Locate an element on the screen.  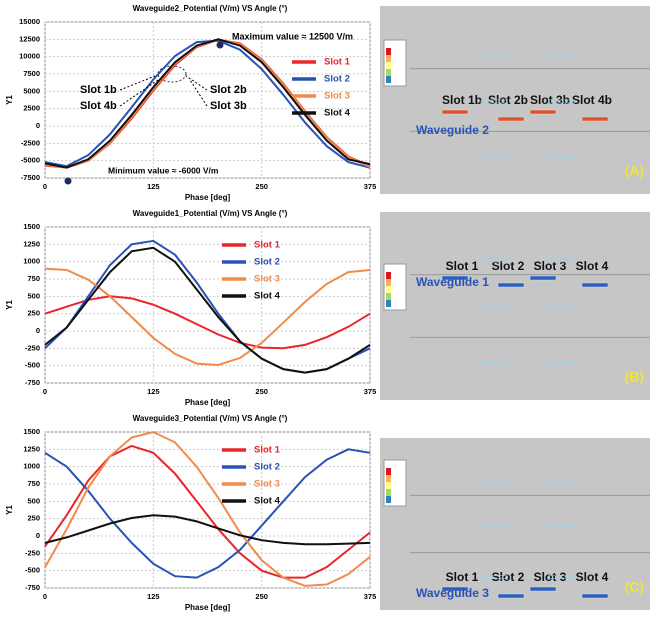
y-tick-label: 500 is located at coordinates (33, 295).